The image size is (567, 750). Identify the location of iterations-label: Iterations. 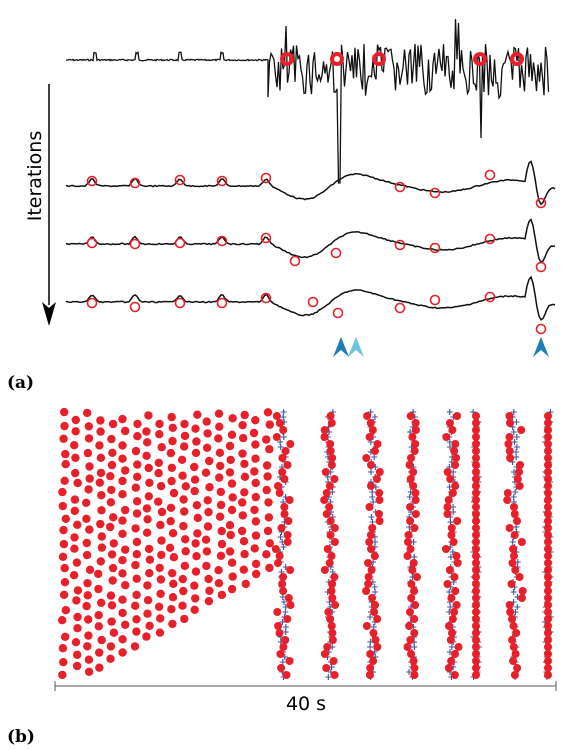
(35, 176).